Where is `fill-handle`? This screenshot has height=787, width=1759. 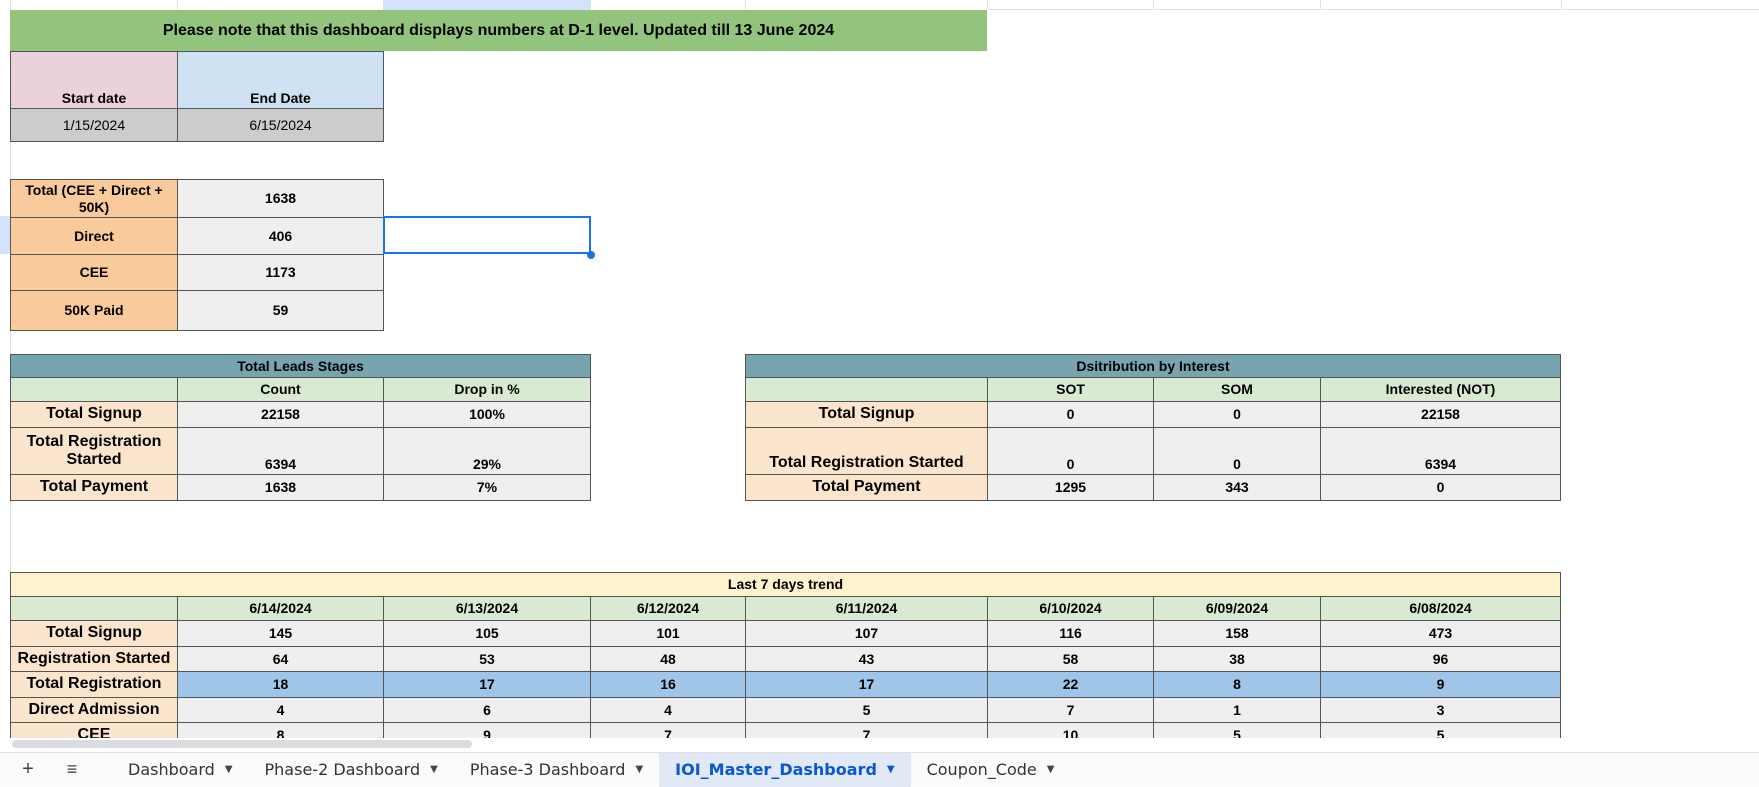
fill-handle is located at coordinates (591, 255).